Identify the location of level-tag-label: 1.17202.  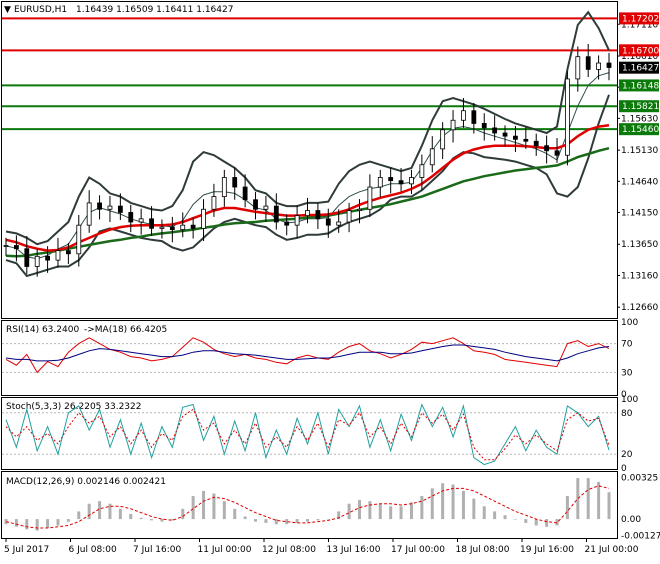
(640, 19).